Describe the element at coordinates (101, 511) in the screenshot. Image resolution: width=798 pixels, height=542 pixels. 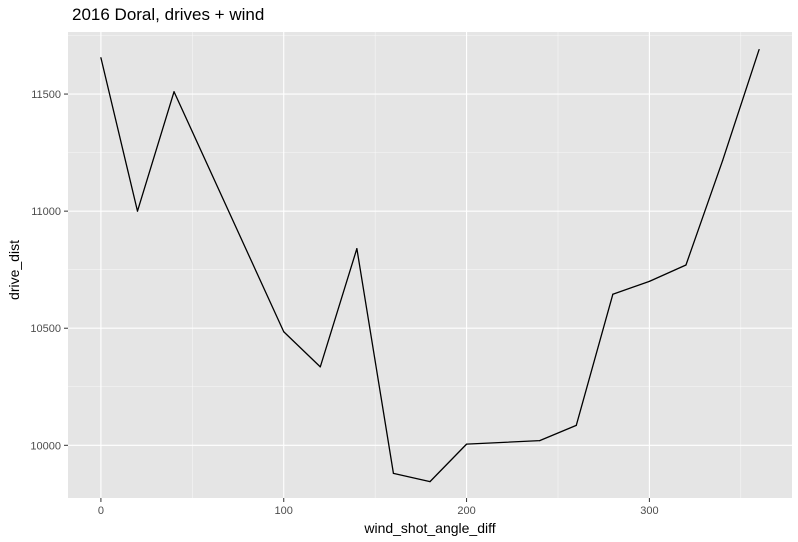
I see `x-tick-label: 0` at that location.